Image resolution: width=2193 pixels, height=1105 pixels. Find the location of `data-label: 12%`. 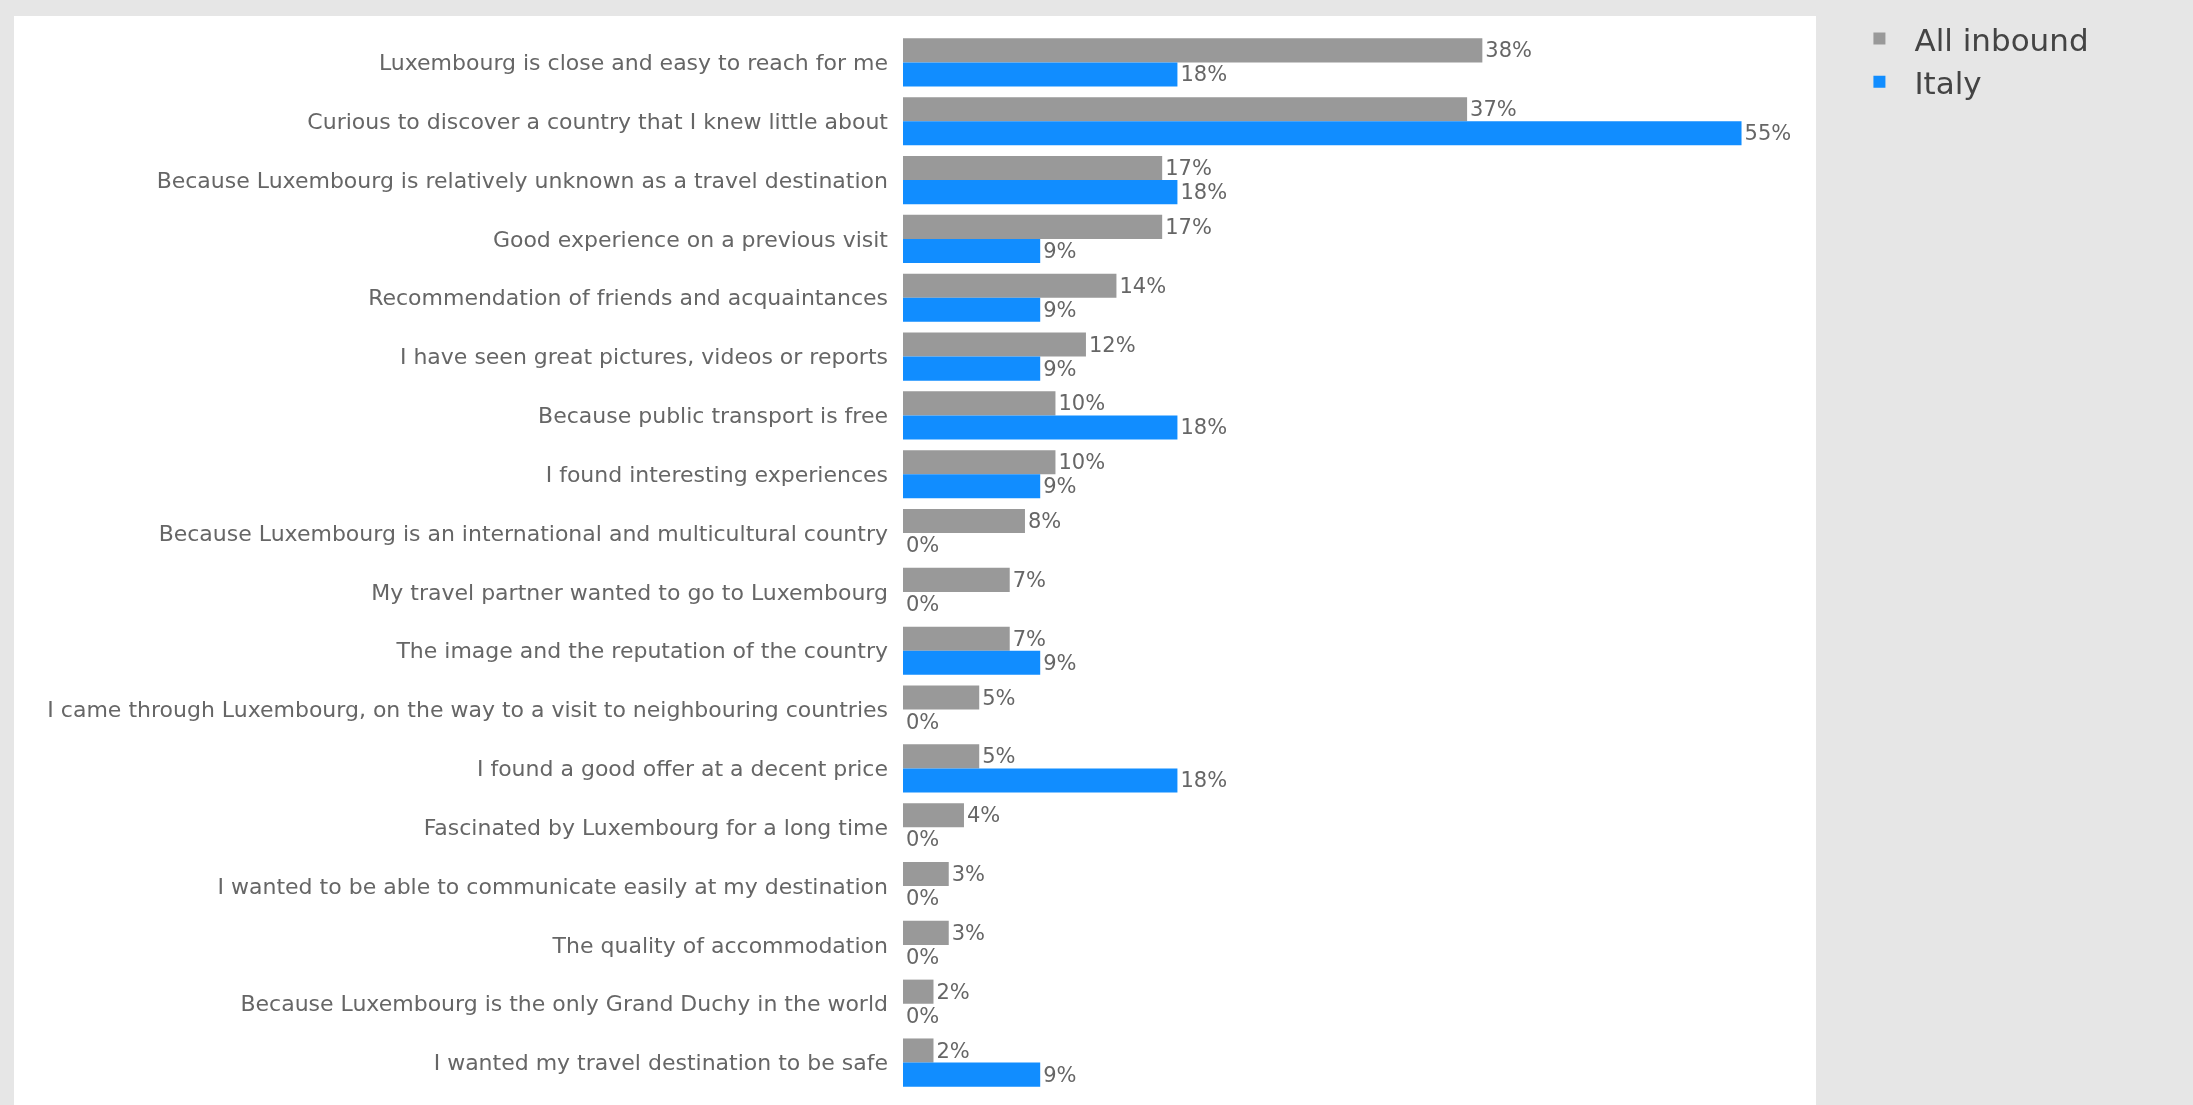

data-label: 12% is located at coordinates (1112, 344).